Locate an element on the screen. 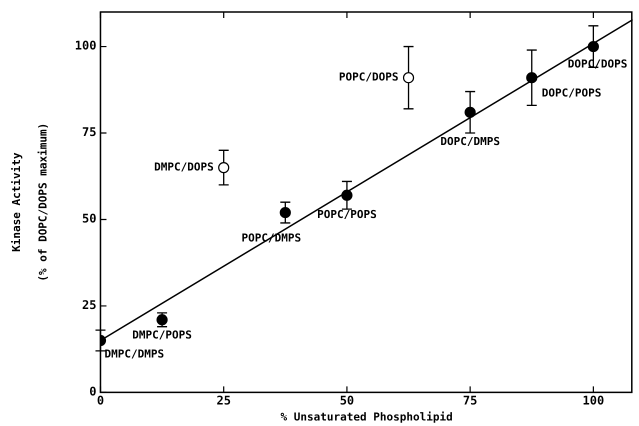 The height and width of the screenshot is (426, 639). x-tick-label: 50 is located at coordinates (347, 401).